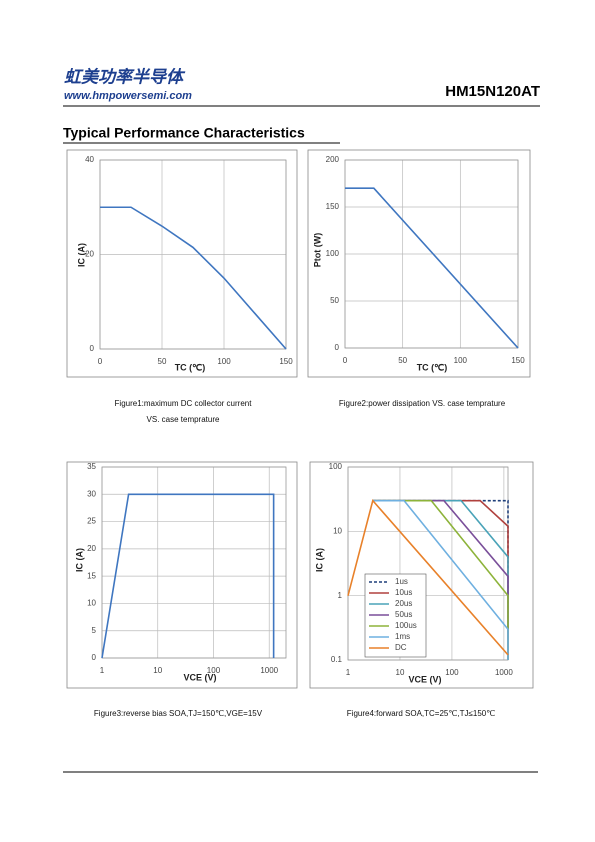 Image resolution: width=595 pixels, height=842 pixels. I want to click on y-tick-label: 25, so click(91, 521).